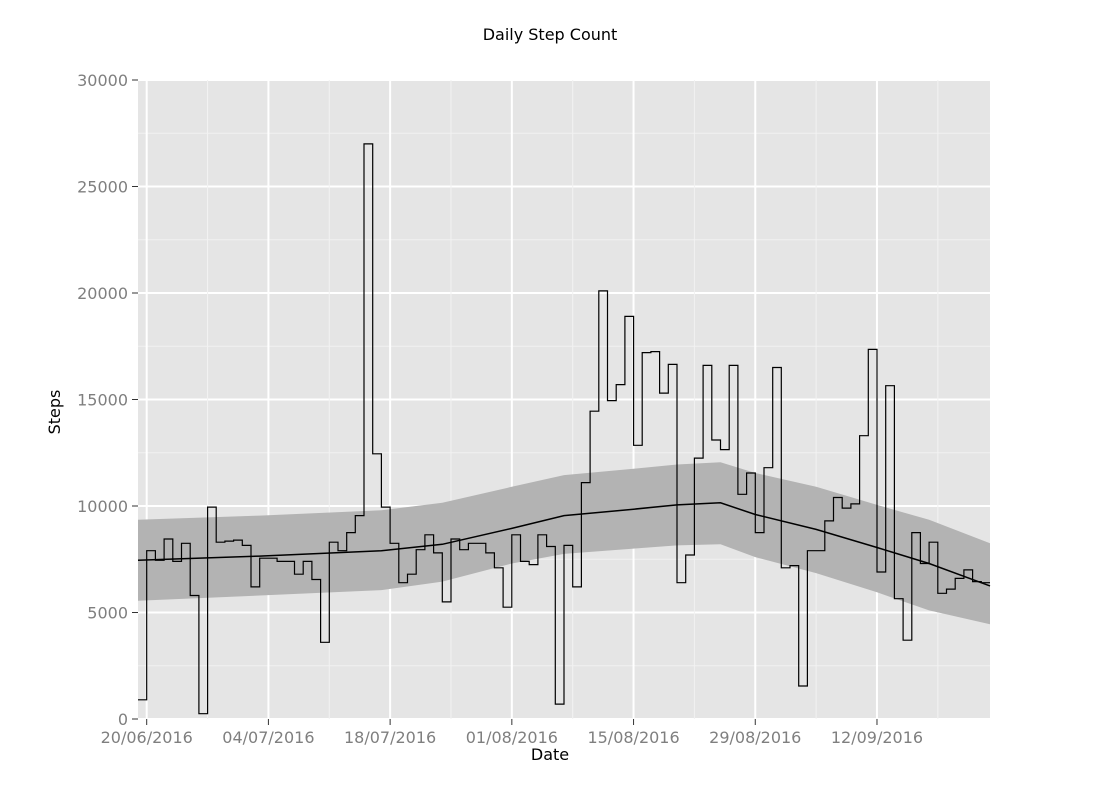 The height and width of the screenshot is (800, 1100). Describe the element at coordinates (102, 293) in the screenshot. I see `y-tick-label: 20000` at that location.